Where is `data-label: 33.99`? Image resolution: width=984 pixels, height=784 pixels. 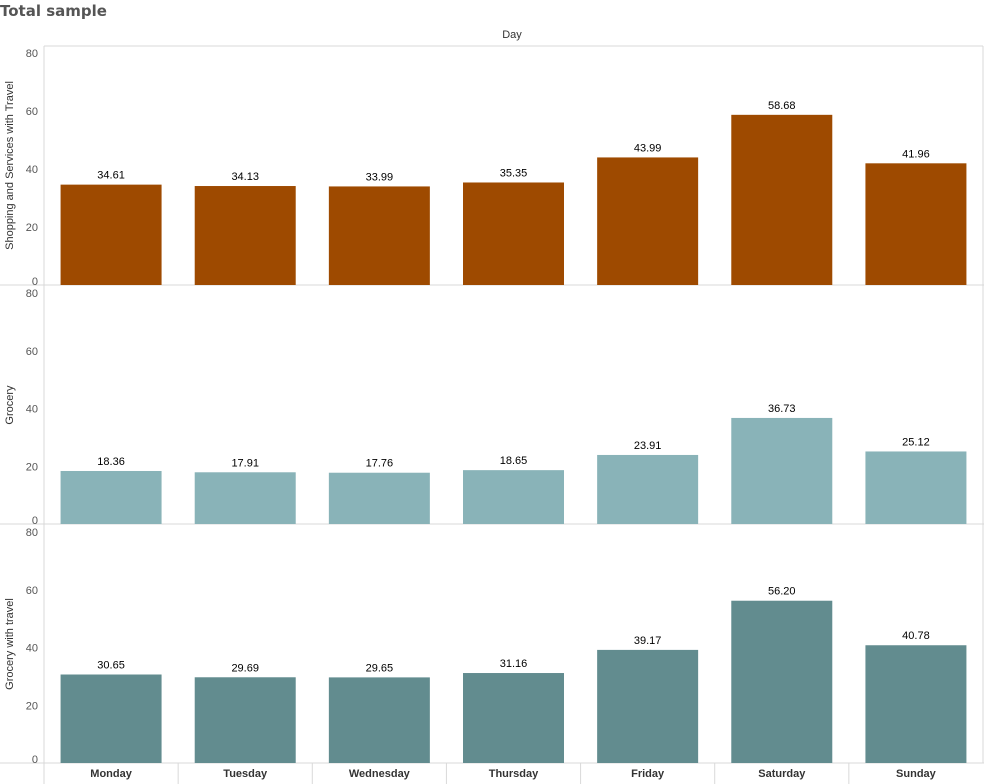
data-label: 33.99 is located at coordinates (380, 177).